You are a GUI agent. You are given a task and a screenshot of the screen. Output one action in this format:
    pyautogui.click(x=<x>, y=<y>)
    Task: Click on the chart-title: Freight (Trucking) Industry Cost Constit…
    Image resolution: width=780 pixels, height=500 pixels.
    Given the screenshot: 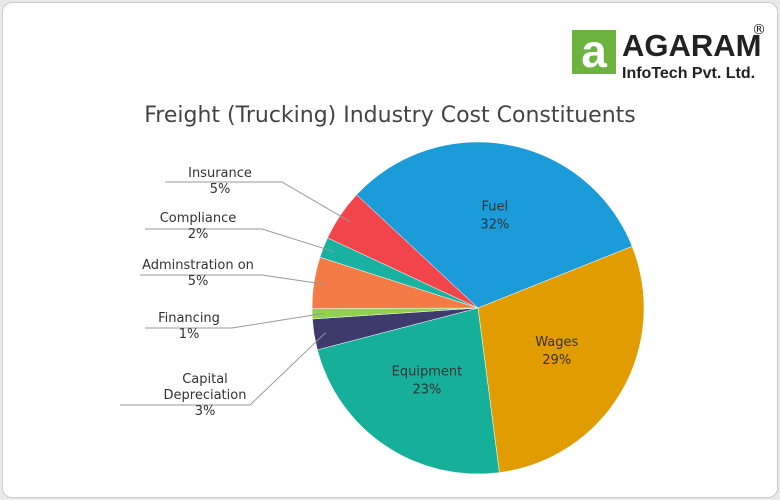 What is the action you would take?
    pyautogui.click(x=390, y=115)
    